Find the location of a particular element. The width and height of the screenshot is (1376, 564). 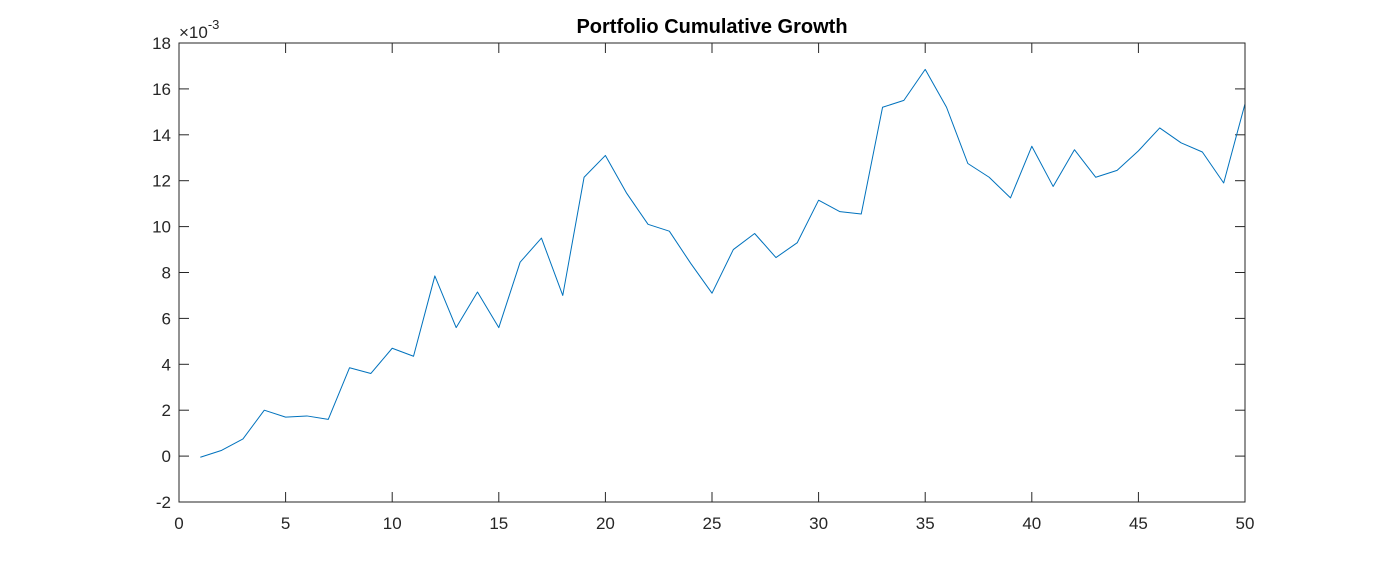

y-tick-label: 14 is located at coordinates (161, 135).